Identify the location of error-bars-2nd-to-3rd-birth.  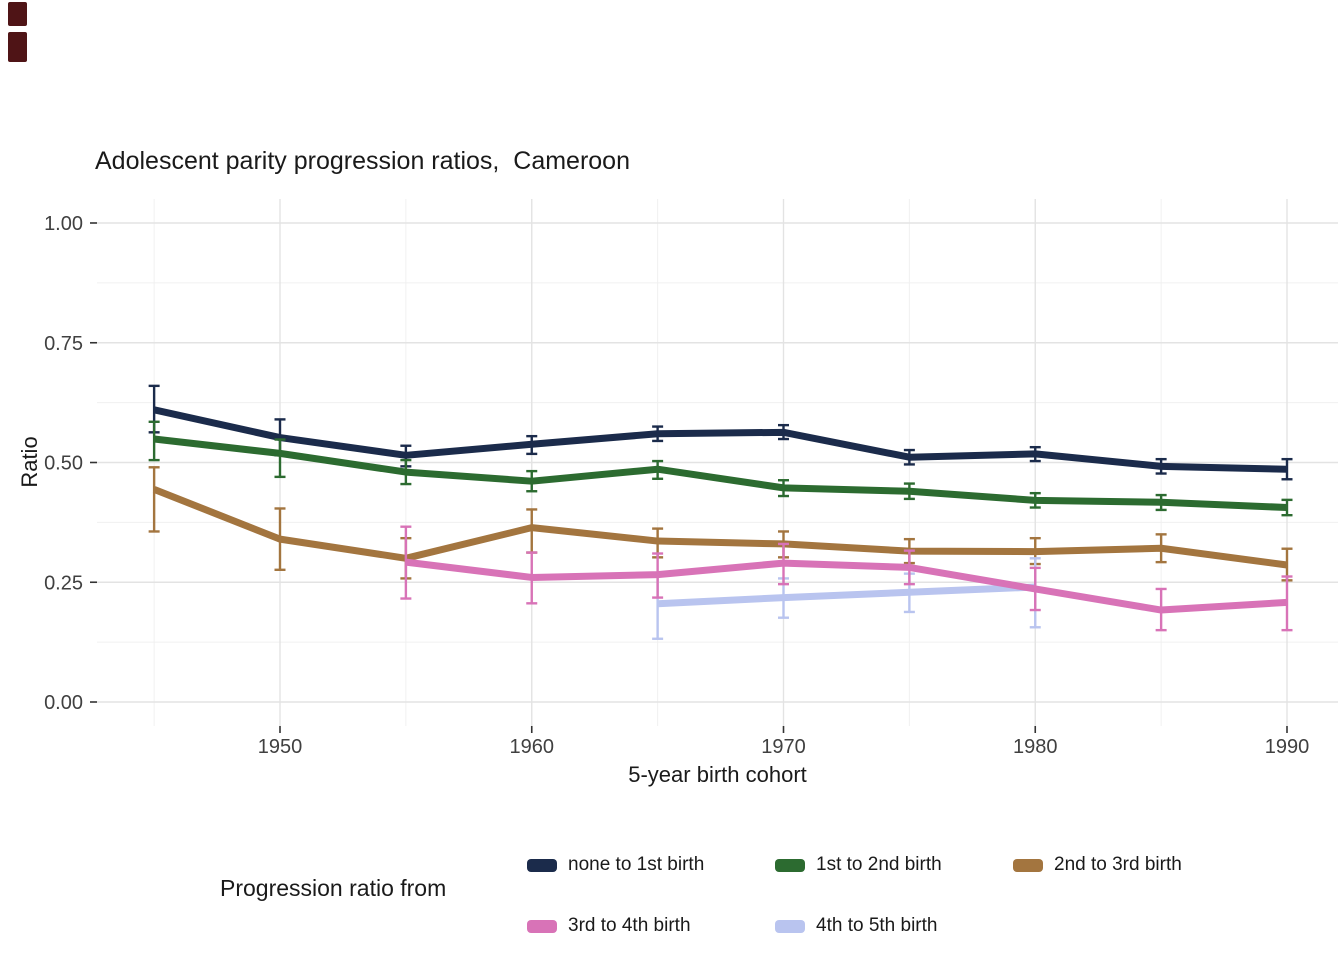
(720, 524).